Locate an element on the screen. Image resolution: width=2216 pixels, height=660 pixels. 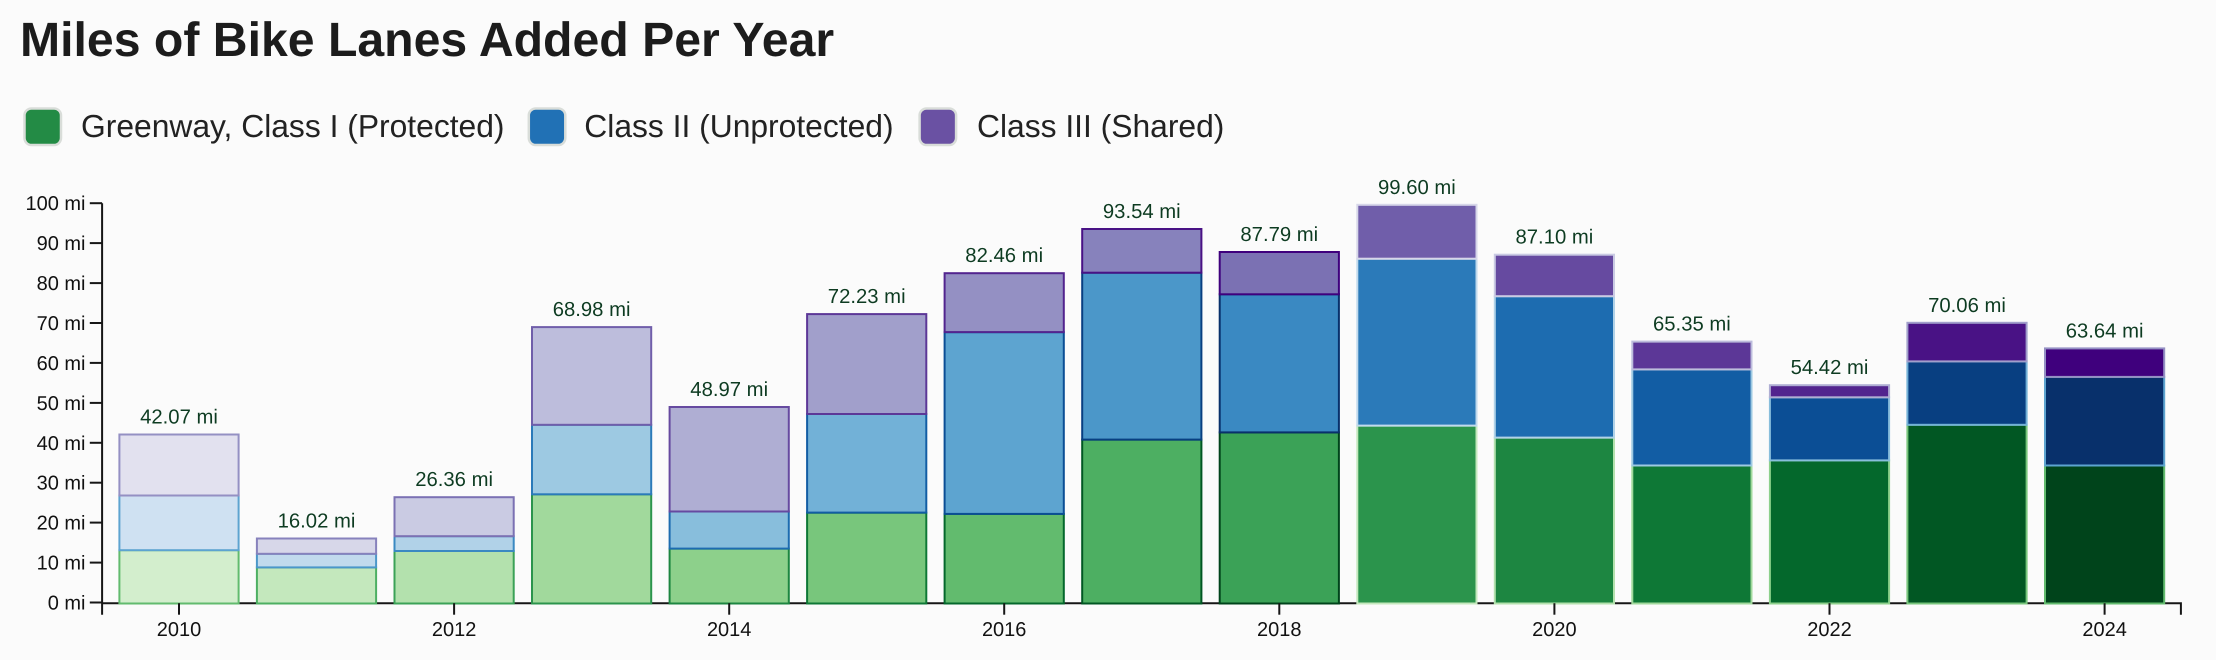
svg-text: 54.42 mi is located at coordinates (1830, 368).